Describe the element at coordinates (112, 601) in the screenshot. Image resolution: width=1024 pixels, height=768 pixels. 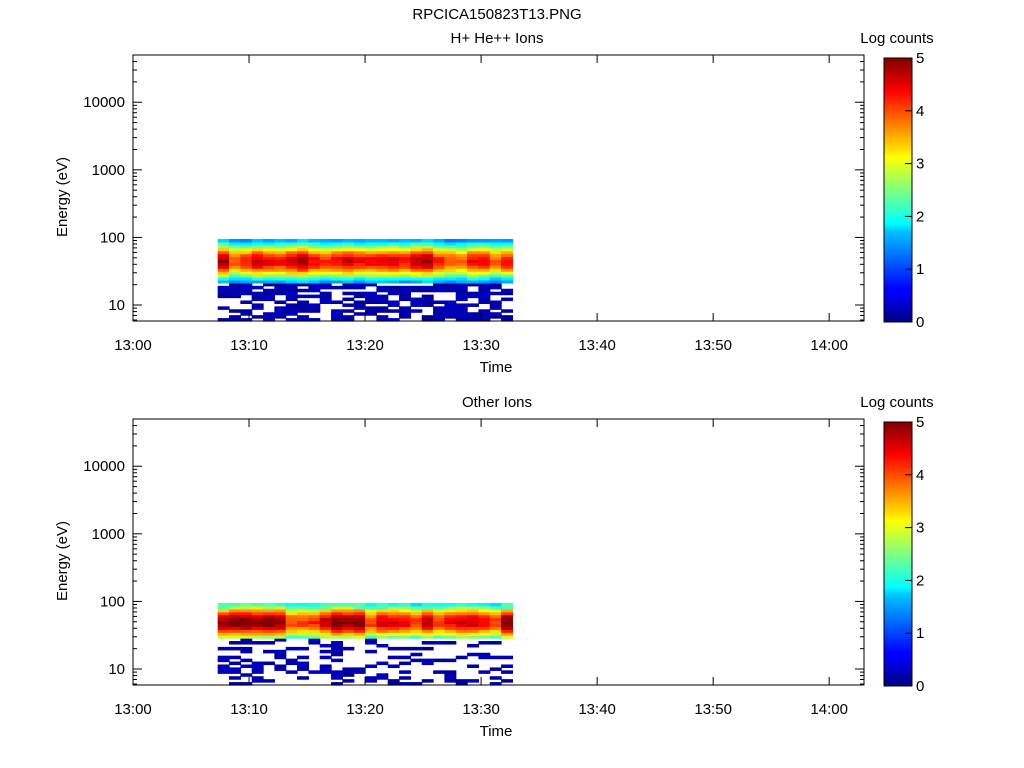
I see `y-tick-label: 100` at that location.